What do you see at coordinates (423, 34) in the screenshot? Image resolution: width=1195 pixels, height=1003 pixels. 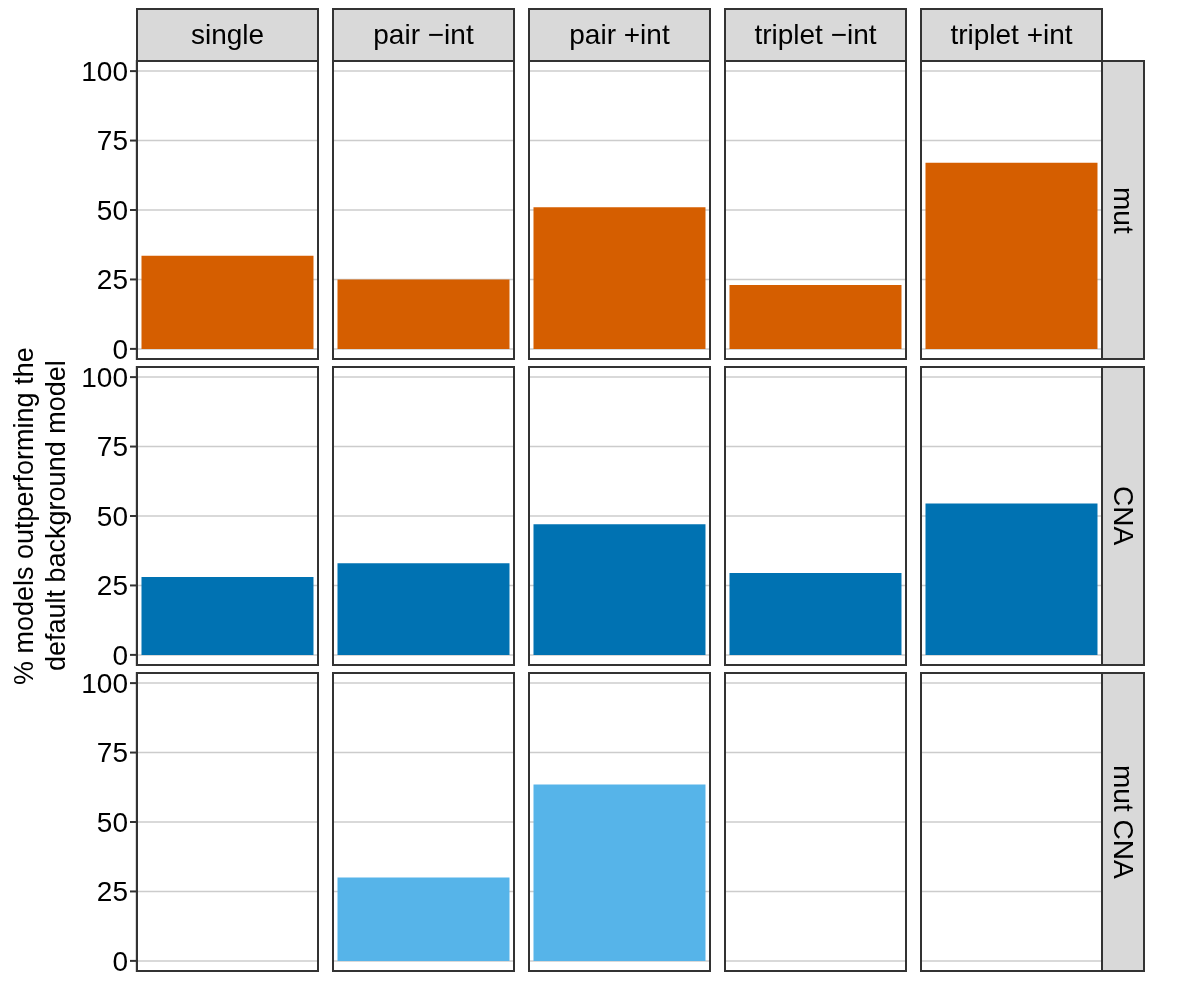 I see `facet-strip: pair −int` at bounding box center [423, 34].